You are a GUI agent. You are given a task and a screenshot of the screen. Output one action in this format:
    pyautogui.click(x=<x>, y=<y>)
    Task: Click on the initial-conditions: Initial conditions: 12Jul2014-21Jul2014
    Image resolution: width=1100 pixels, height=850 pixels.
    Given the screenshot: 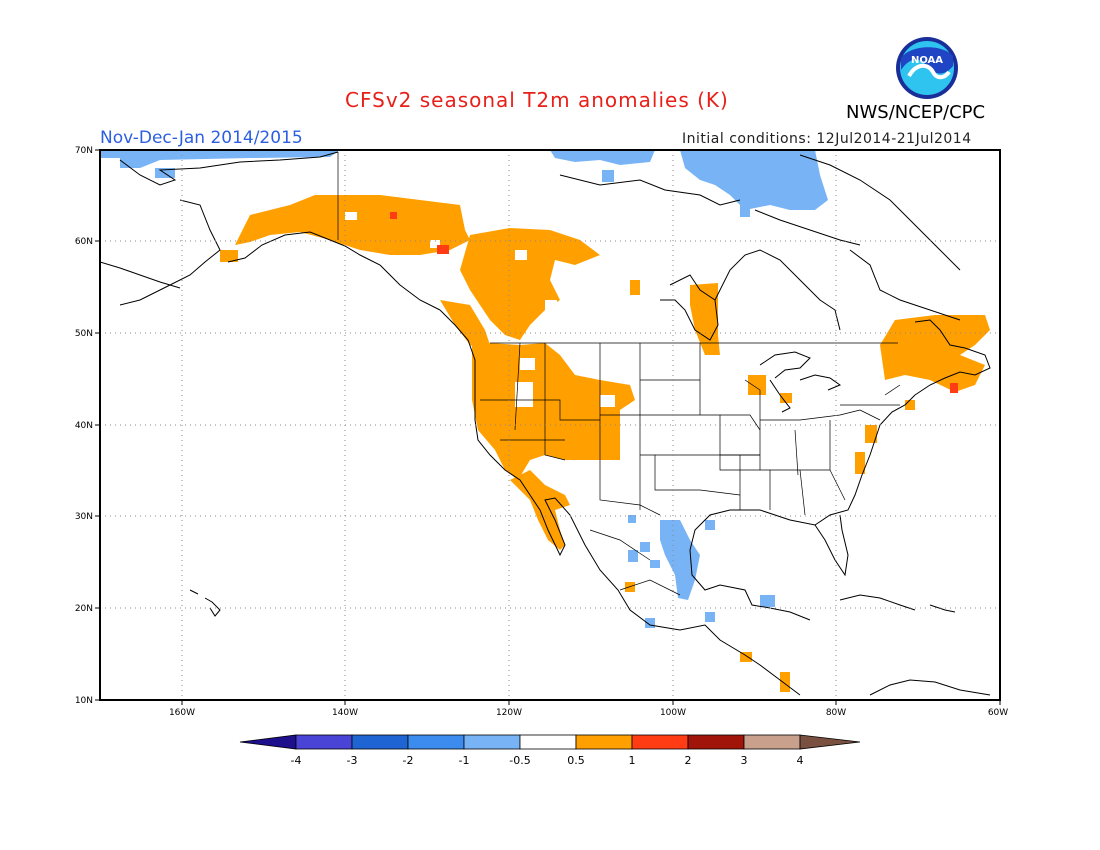 What is the action you would take?
    pyautogui.click(x=827, y=139)
    